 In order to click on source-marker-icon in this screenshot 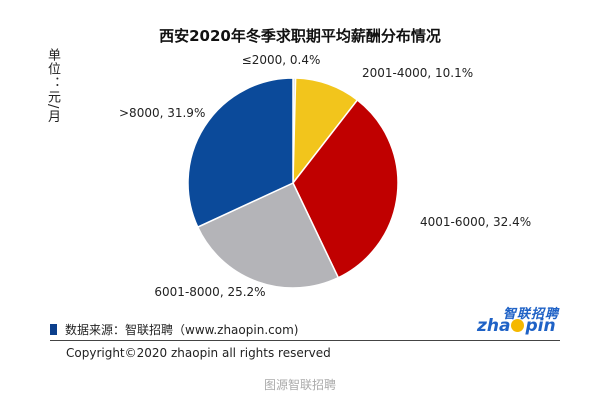, I will do `click(53, 329)`.